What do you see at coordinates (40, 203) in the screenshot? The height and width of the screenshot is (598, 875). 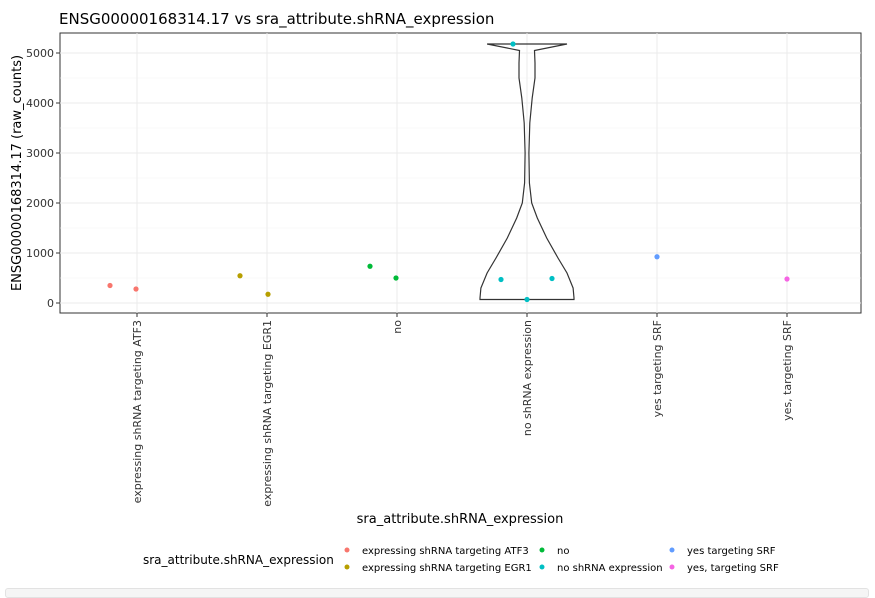 I see `y-tick-label: 2000` at bounding box center [40, 203].